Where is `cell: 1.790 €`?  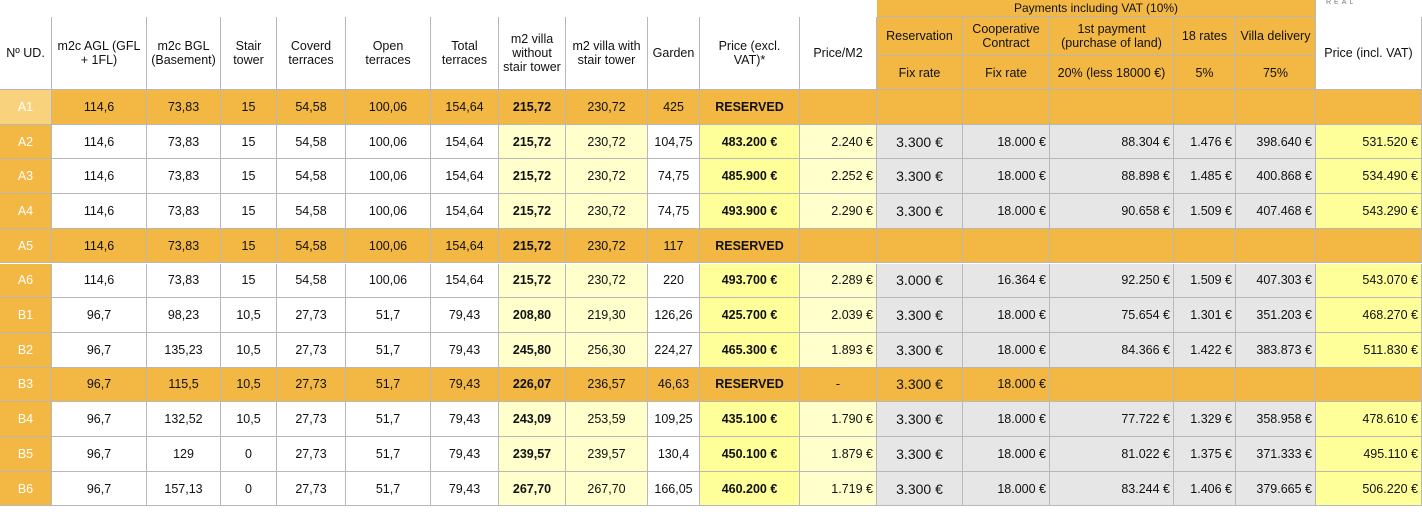 cell: 1.790 € is located at coordinates (838, 419).